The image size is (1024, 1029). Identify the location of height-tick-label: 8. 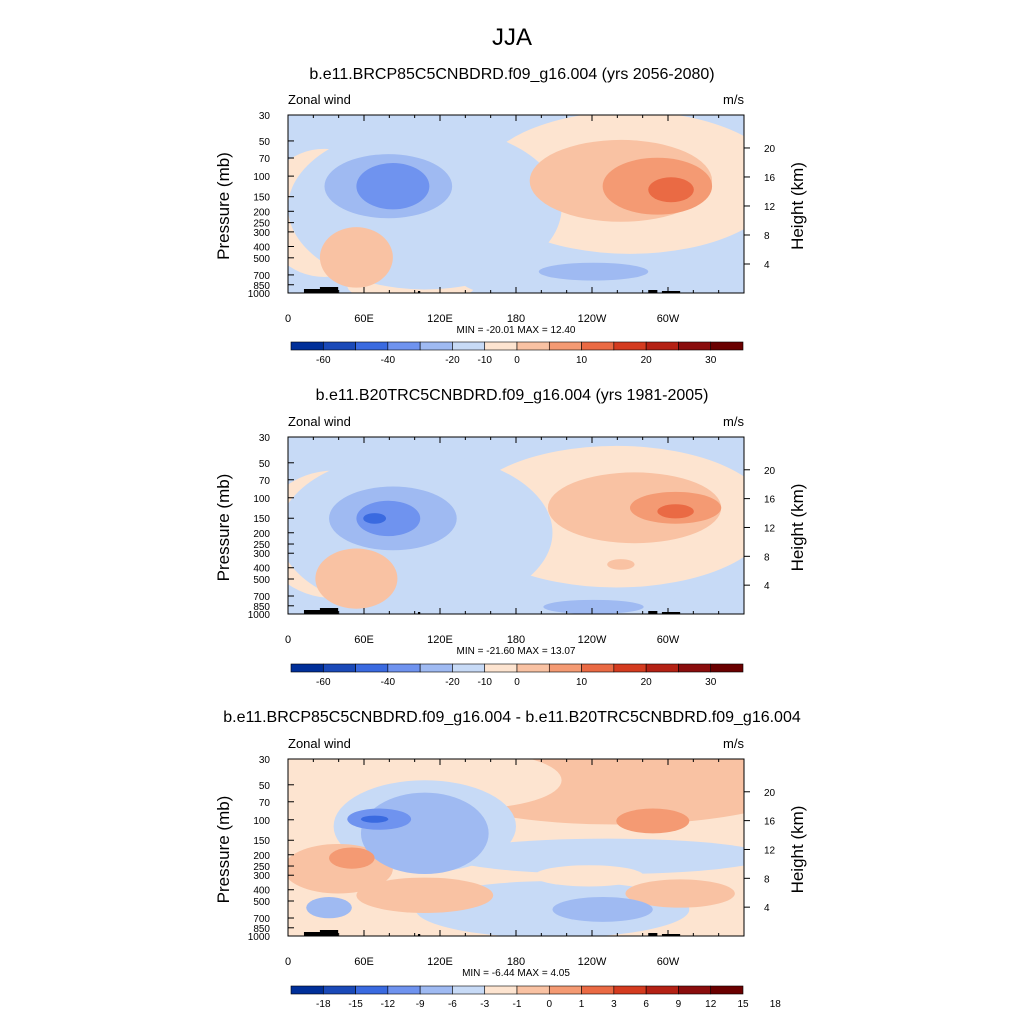
(767, 236).